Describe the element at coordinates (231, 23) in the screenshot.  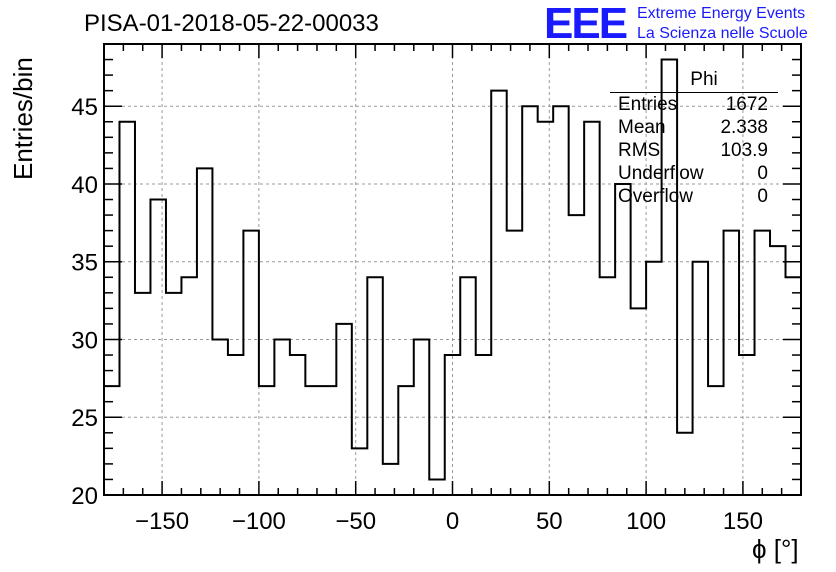
I see `chart-title: PISA-01-2018-05-22-00033` at that location.